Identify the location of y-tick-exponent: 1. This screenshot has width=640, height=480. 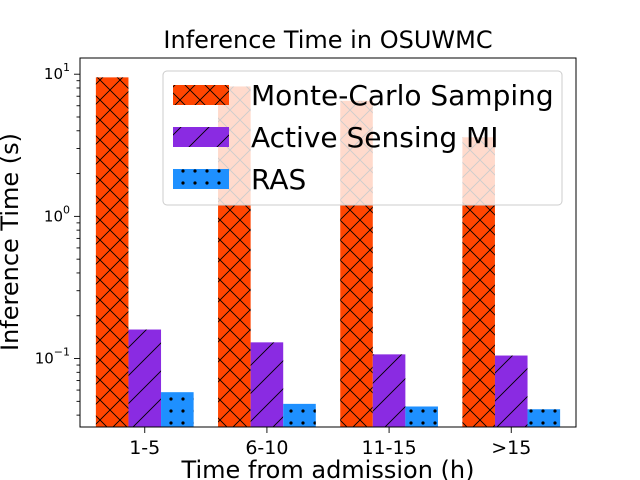
(66, 67).